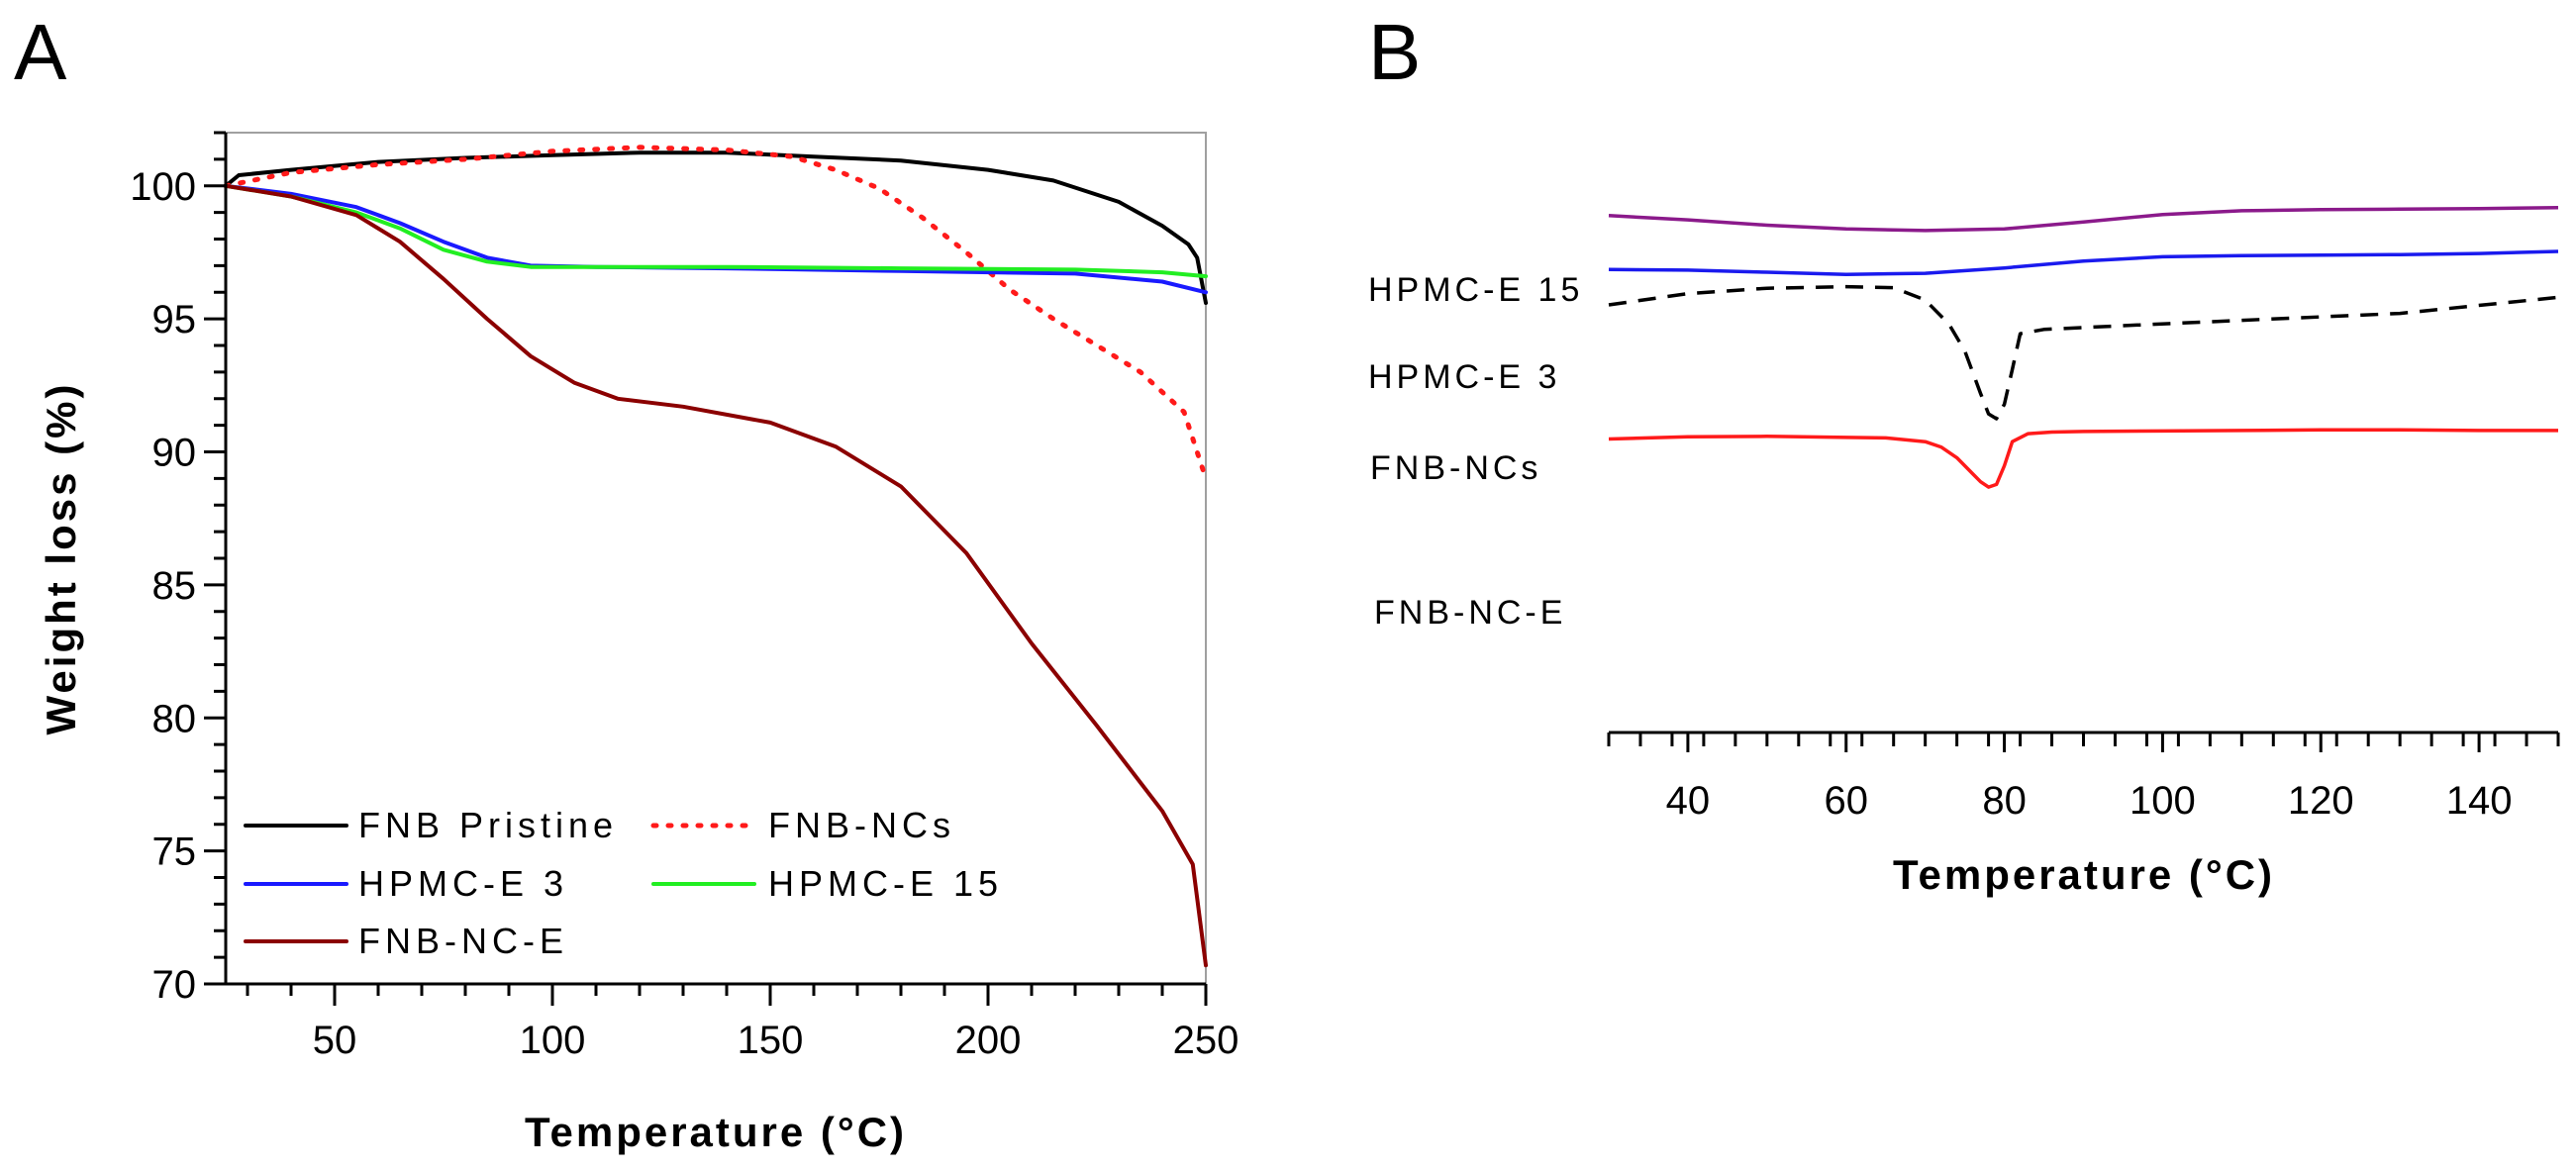  What do you see at coordinates (1206, 1040) in the screenshot?
I see `x-tick-label: 250` at bounding box center [1206, 1040].